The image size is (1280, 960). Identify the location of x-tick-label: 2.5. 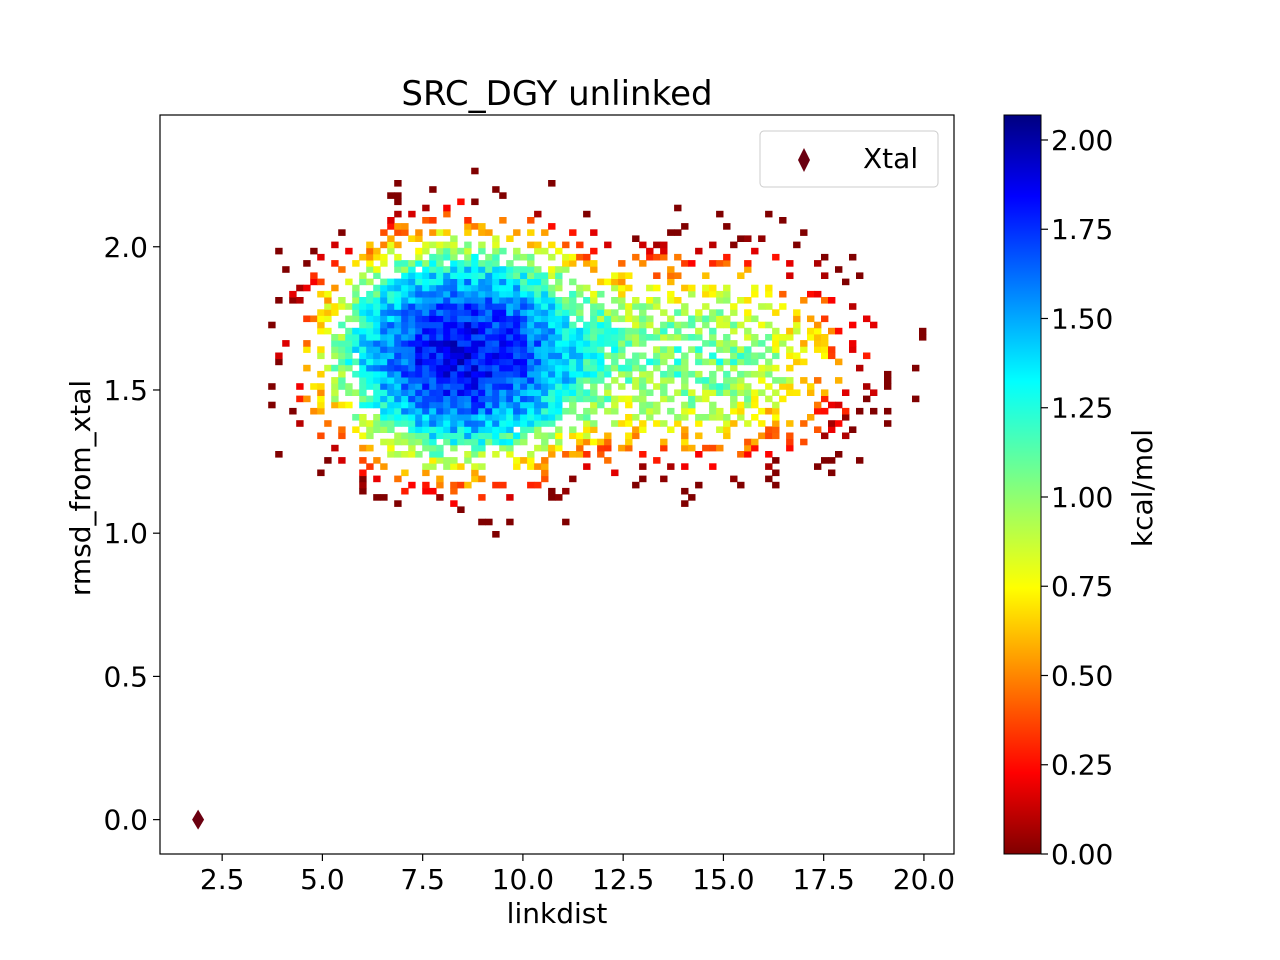
(222, 879).